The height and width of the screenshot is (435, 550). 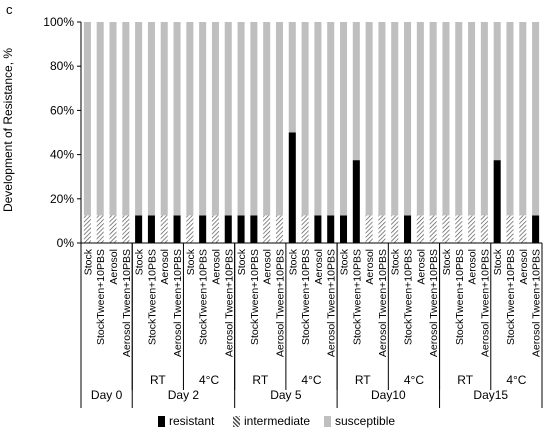 I want to click on y-axis-label: Development of Resistance, %, so click(x=8, y=130).